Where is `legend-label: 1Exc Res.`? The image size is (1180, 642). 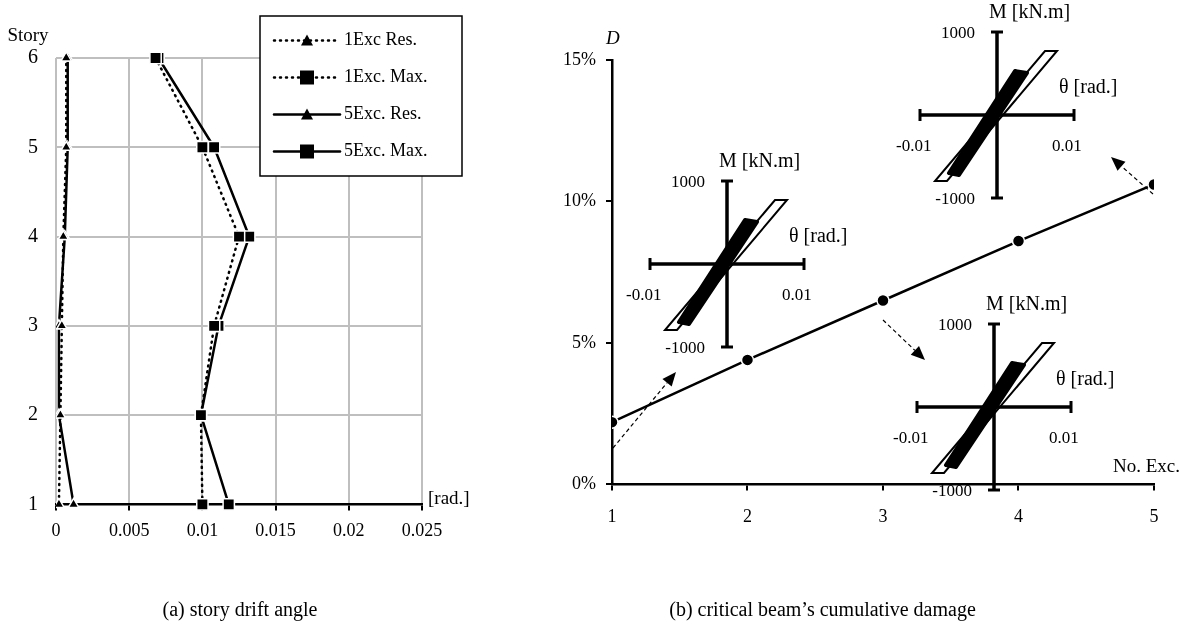 legend-label: 1Exc Res. is located at coordinates (380, 39).